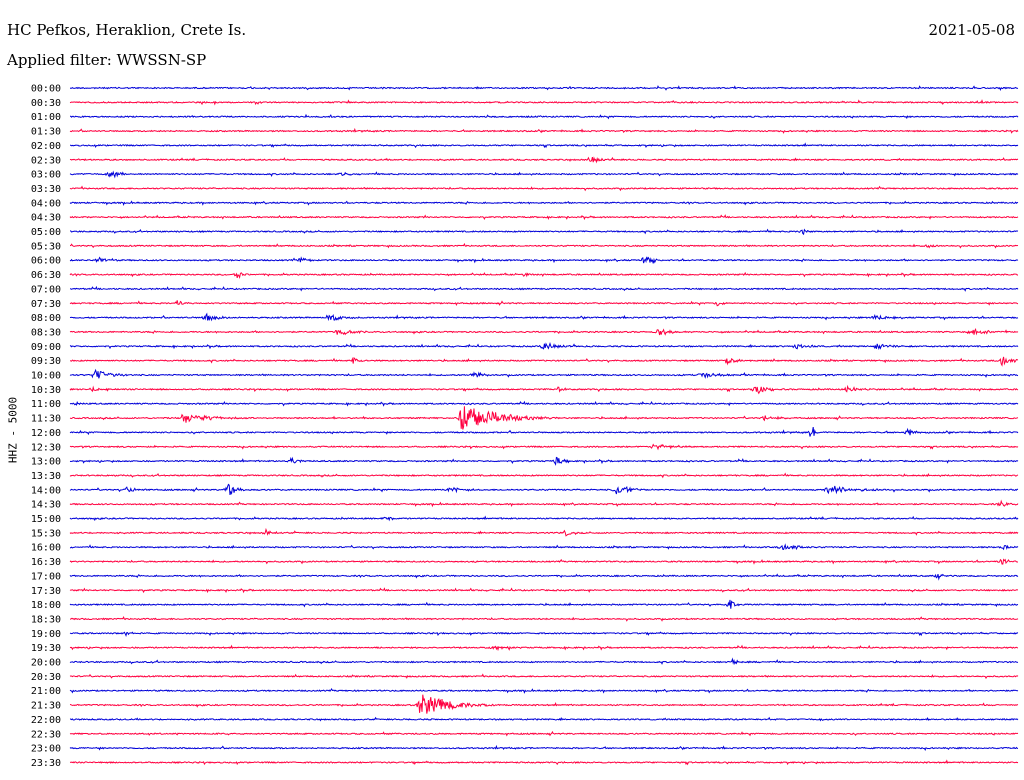 The image size is (1024, 780). I want to click on row-tick-label: 02:30, so click(46, 160).